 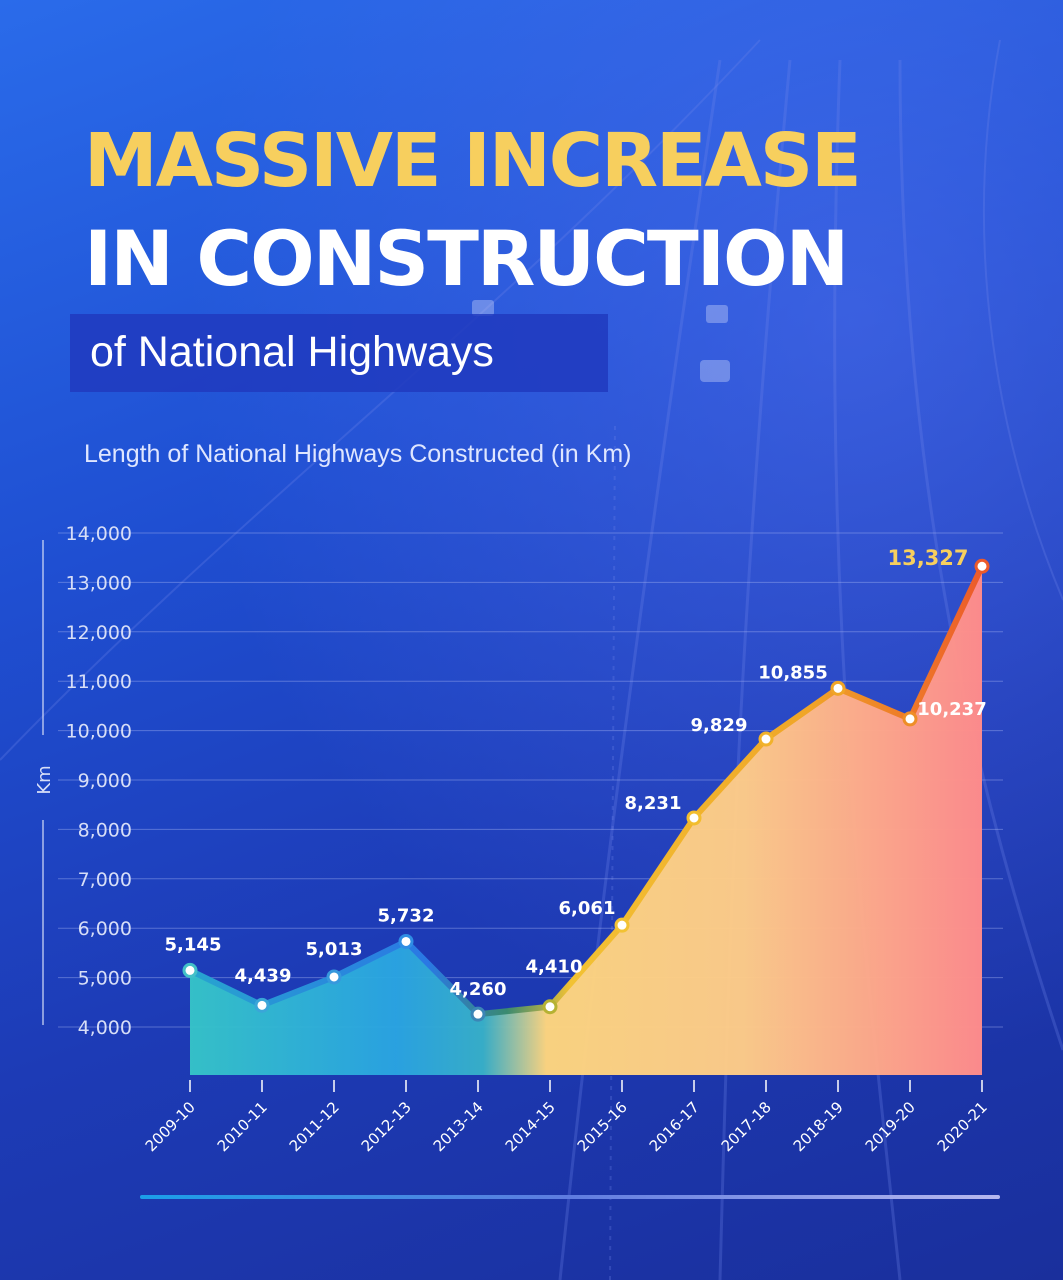 I want to click on y-tick-label: 8,000, so click(x=105, y=830).